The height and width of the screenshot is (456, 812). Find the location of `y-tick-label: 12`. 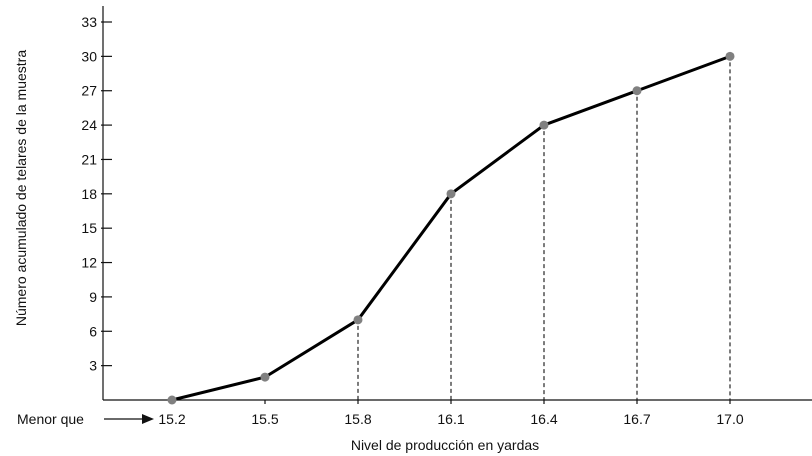

y-tick-label: 12 is located at coordinates (89, 263).